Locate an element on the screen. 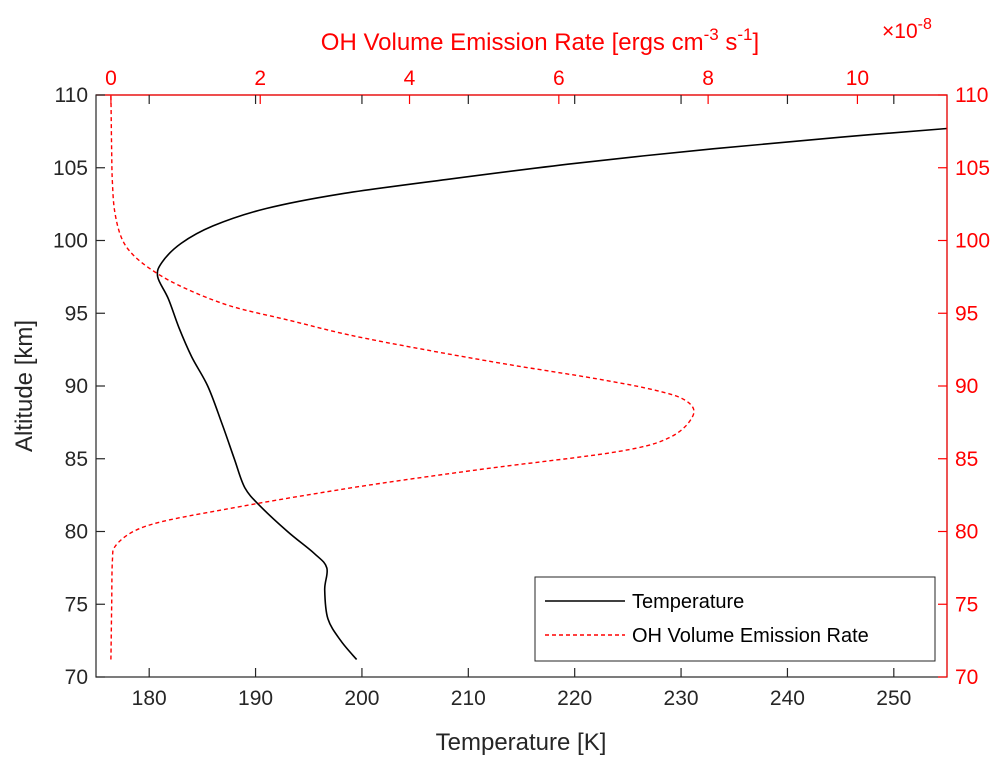 The width and height of the screenshot is (1006, 758). y-left-tick-label: 75 is located at coordinates (76, 604).